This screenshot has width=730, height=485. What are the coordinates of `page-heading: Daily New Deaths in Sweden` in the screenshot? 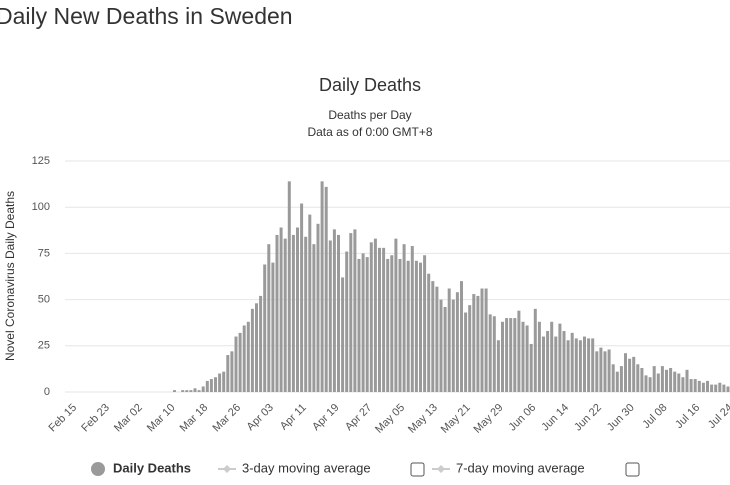 It's located at (146, 16).